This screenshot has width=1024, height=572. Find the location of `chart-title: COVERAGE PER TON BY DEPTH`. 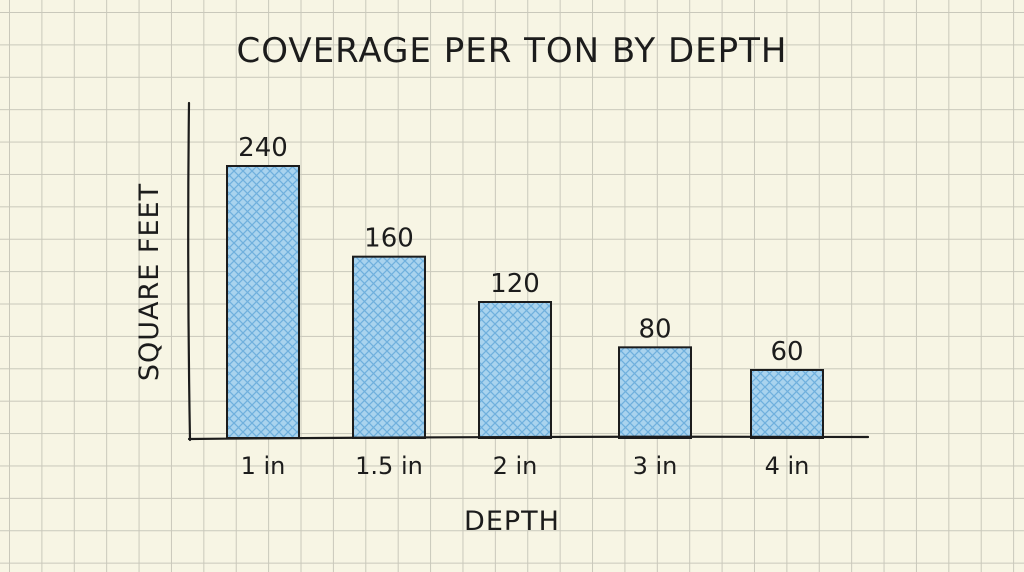

chart-title: COVERAGE PER TON BY DEPTH is located at coordinates (512, 51).